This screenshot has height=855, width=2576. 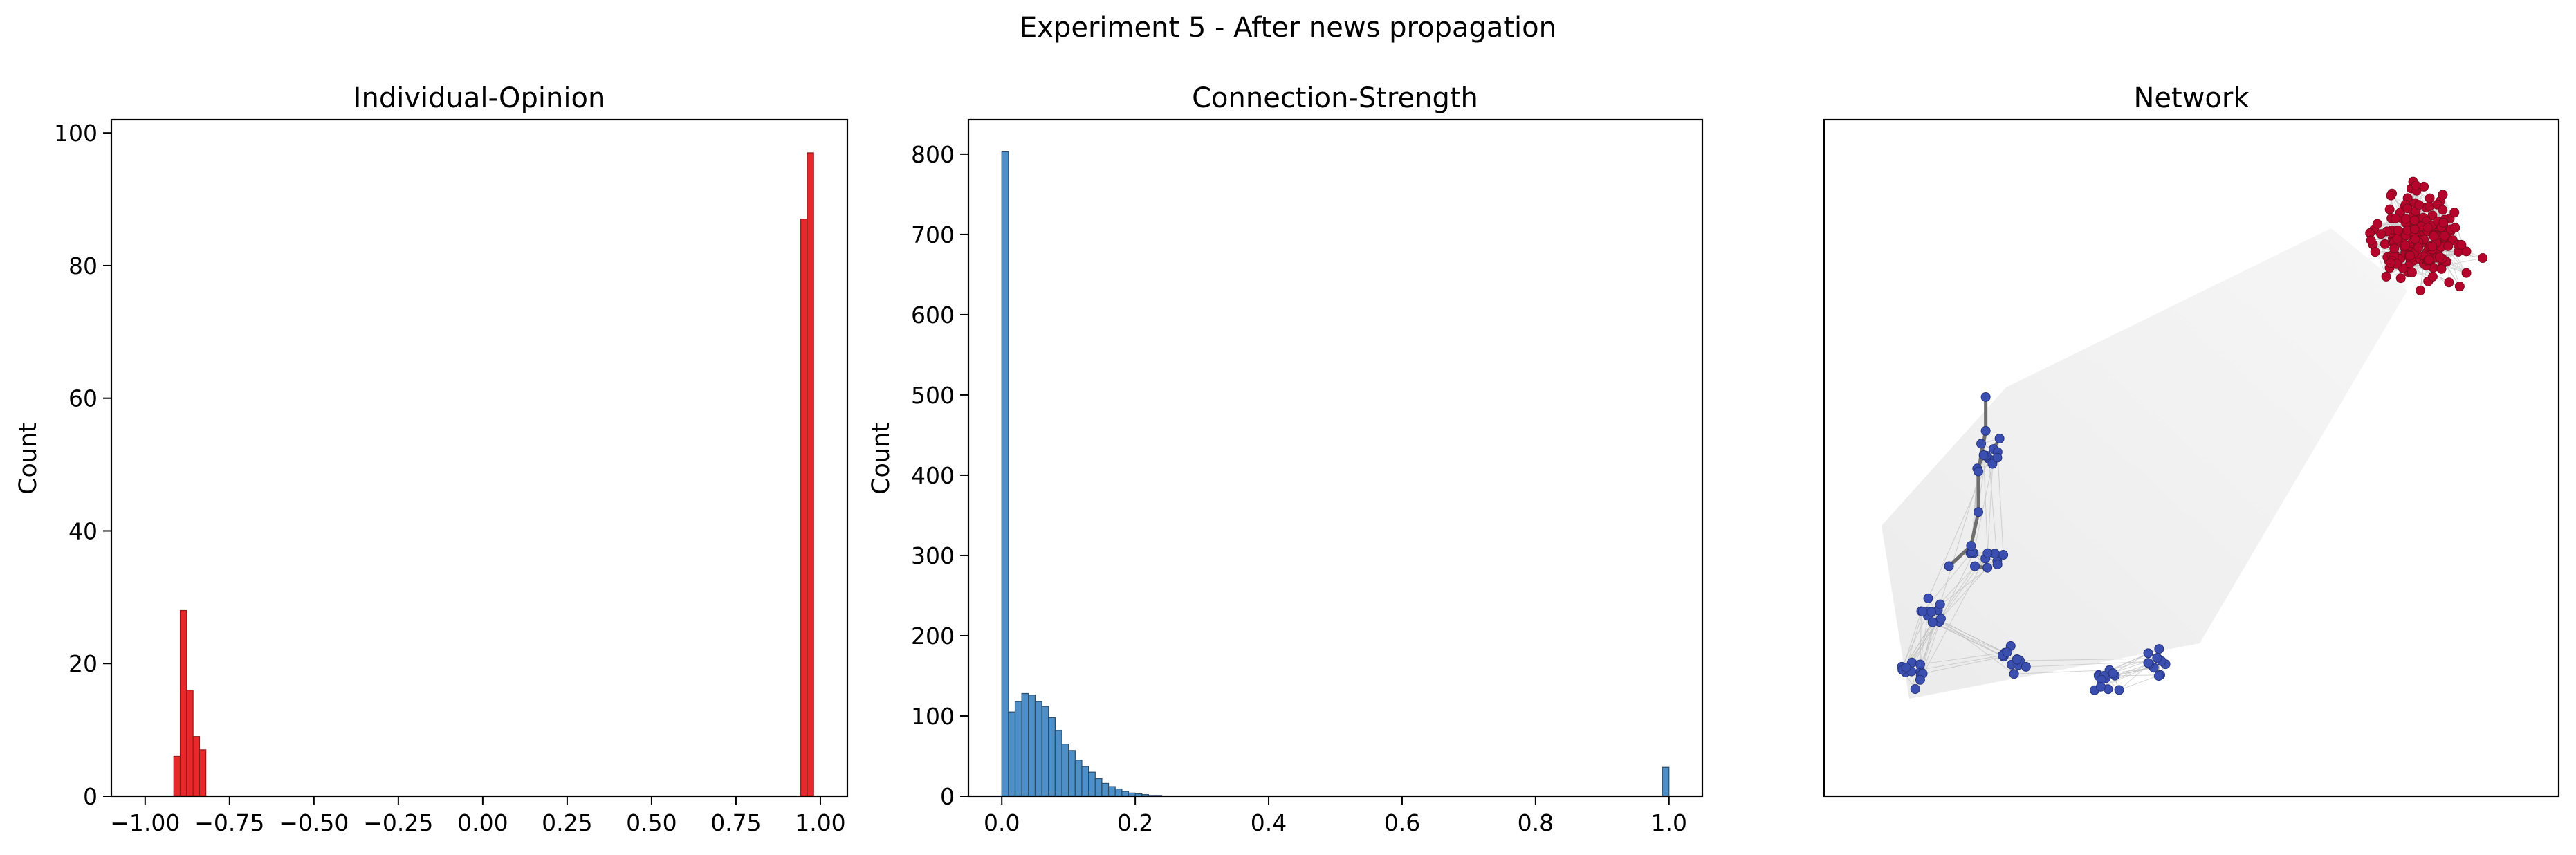 What do you see at coordinates (1536, 822) in the screenshot?
I see `x-tick-label: 0.8` at bounding box center [1536, 822].